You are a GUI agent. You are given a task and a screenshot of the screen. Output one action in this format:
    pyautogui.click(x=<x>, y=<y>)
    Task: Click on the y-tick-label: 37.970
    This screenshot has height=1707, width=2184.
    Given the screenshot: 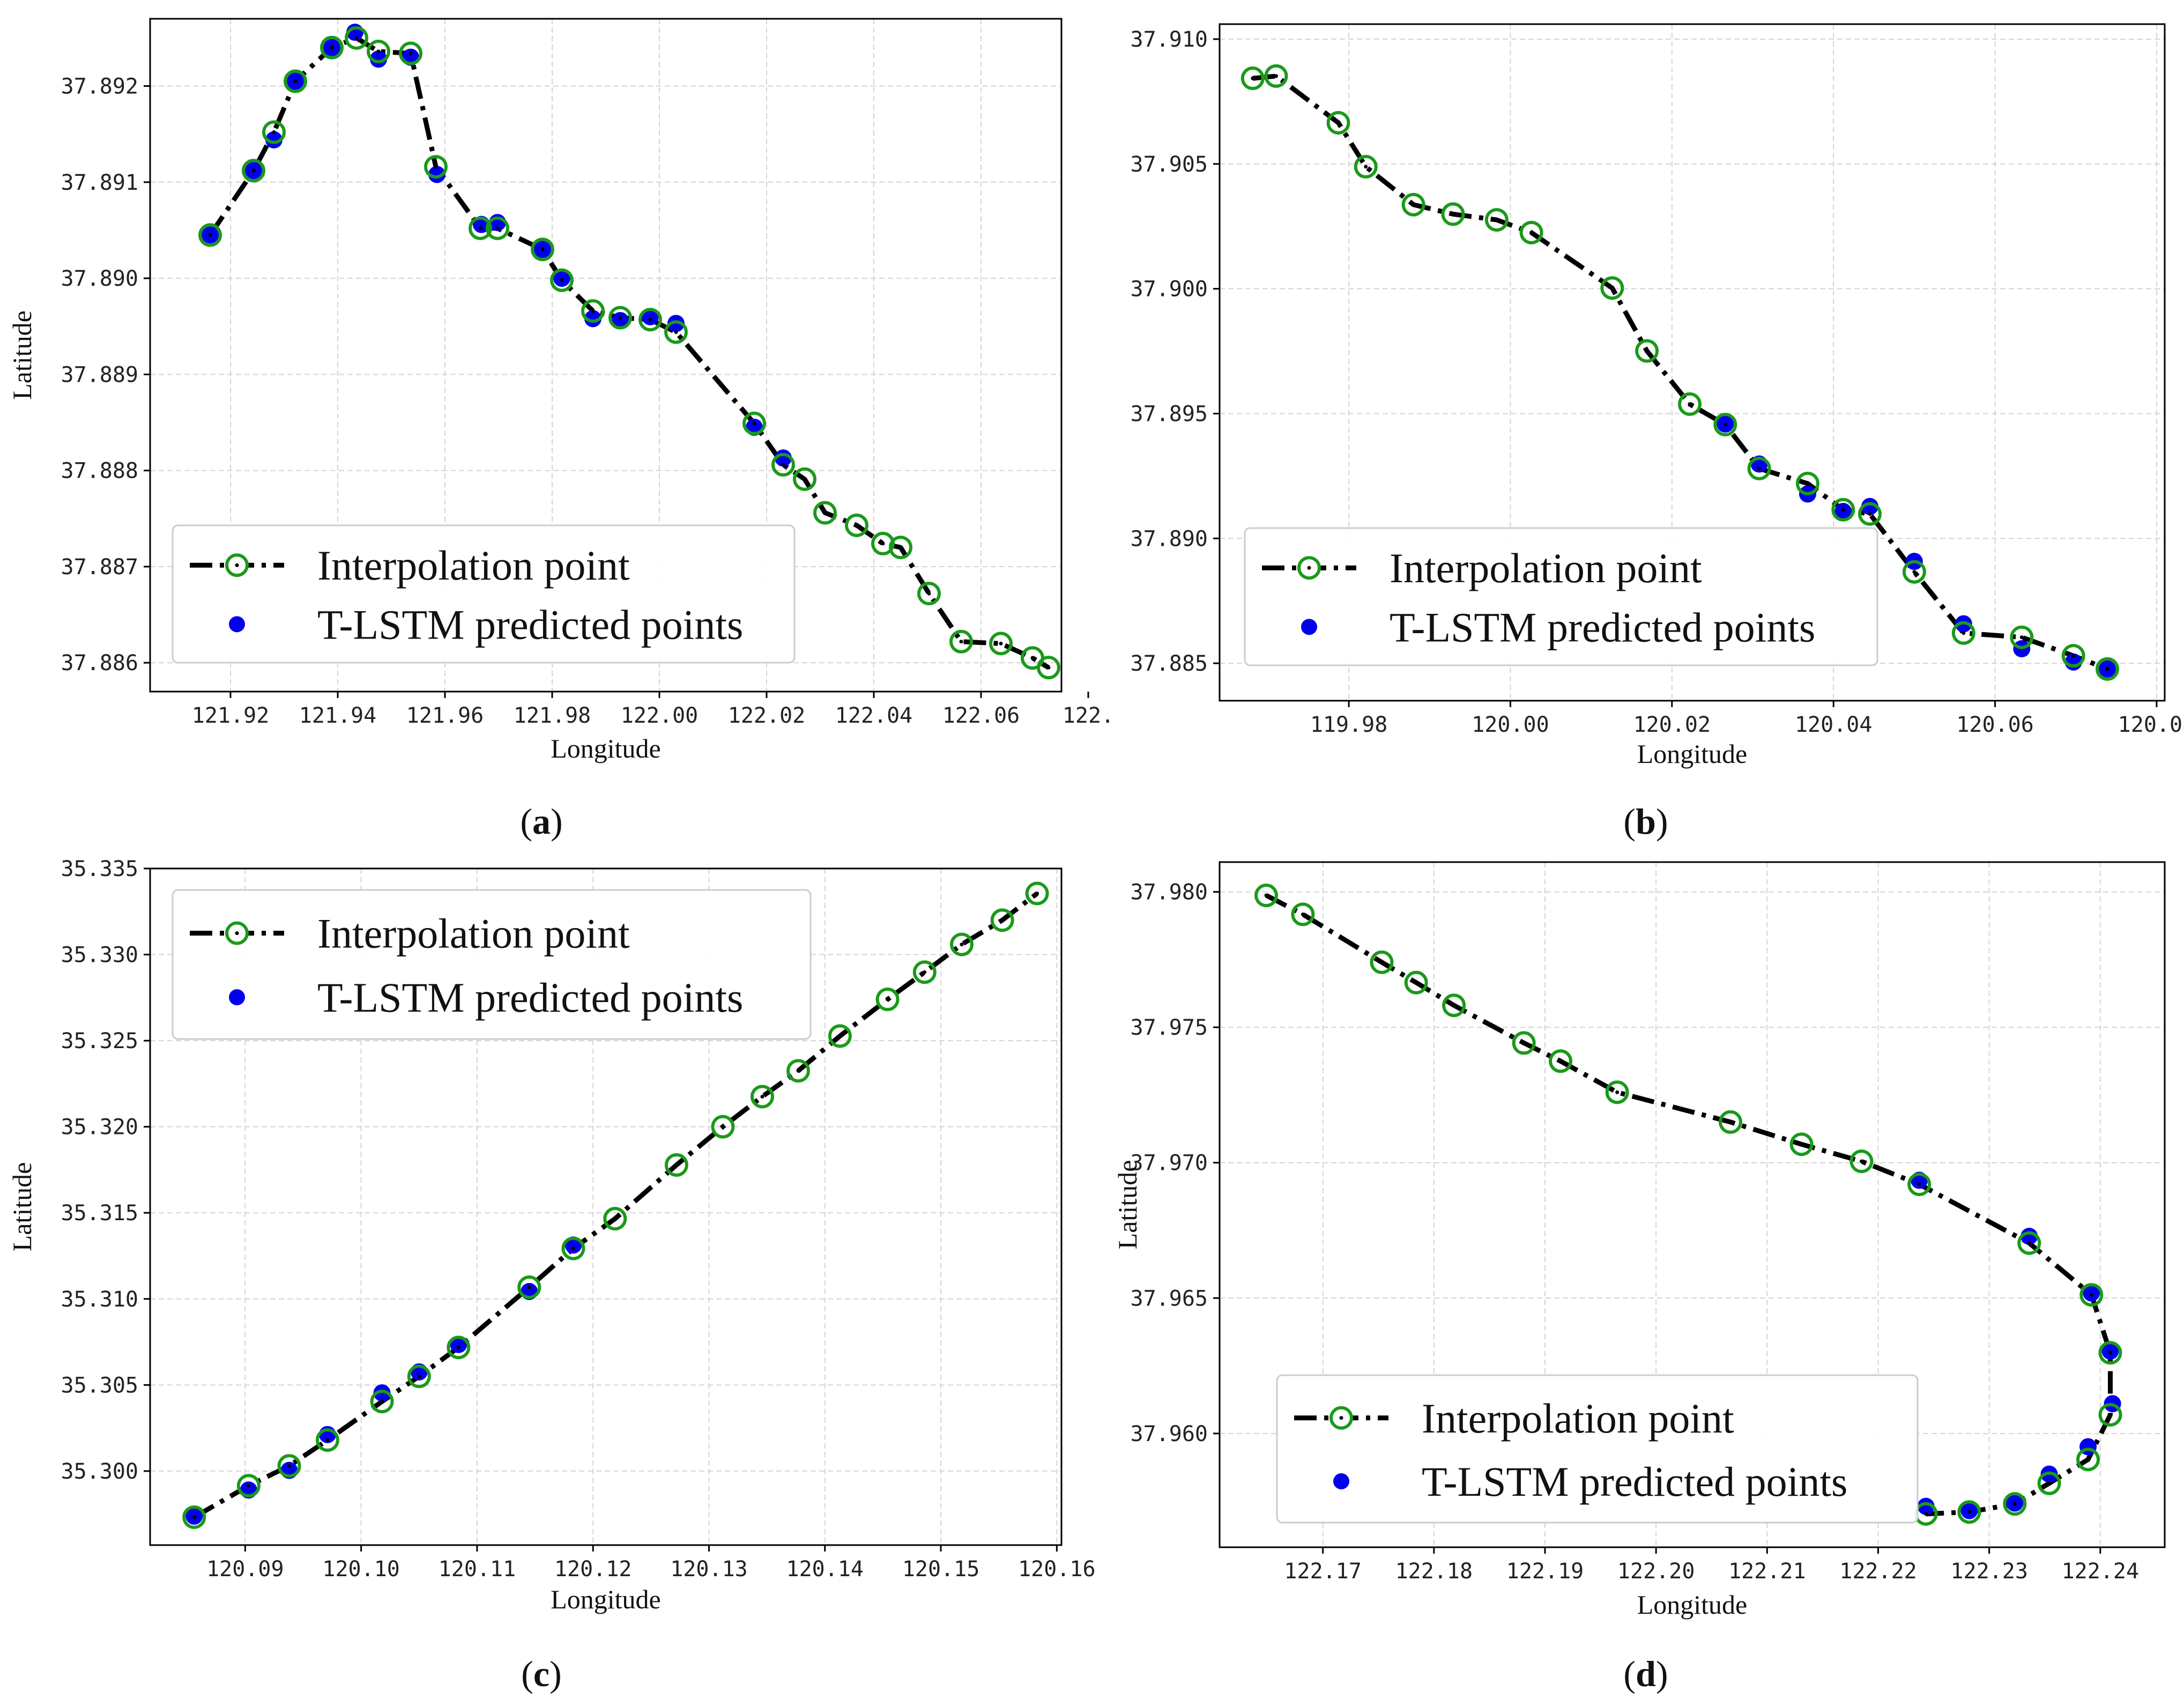 What is the action you would take?
    pyautogui.click(x=1169, y=1164)
    